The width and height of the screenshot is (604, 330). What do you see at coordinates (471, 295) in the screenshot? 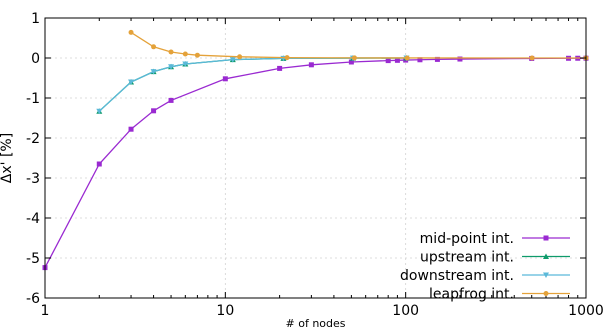
I see `legend-label: leapfrog int.` at bounding box center [471, 295].